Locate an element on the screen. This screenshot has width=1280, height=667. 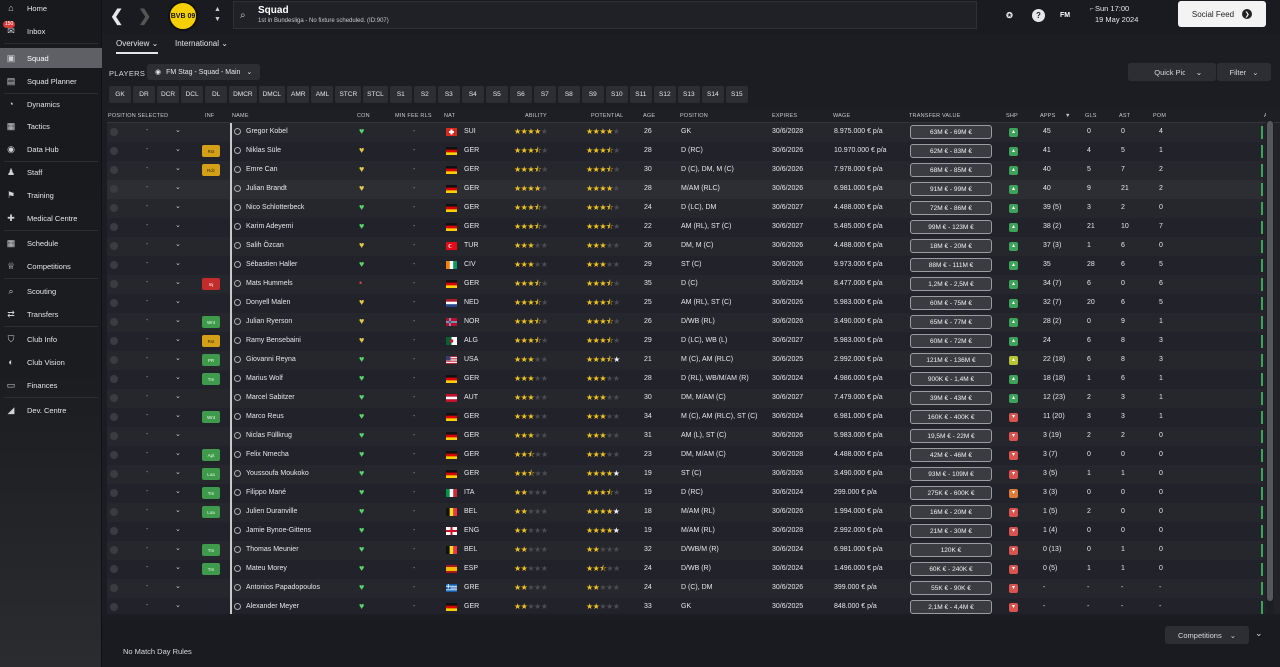
transfer-value: 16M € - 20M € is located at coordinates (951, 512).